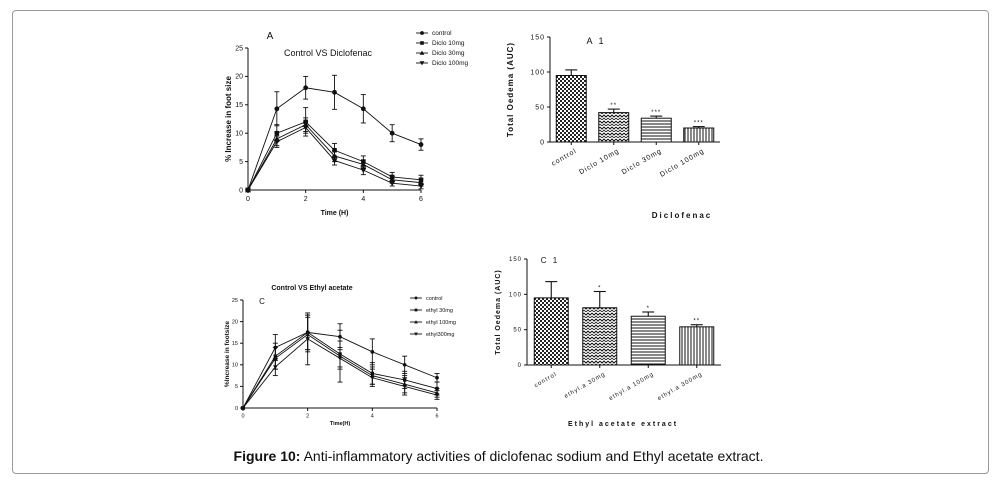 The height and width of the screenshot is (480, 997). What do you see at coordinates (450, 63) in the screenshot?
I see `chart-a-legend-label: Diclo 100mg` at bounding box center [450, 63].